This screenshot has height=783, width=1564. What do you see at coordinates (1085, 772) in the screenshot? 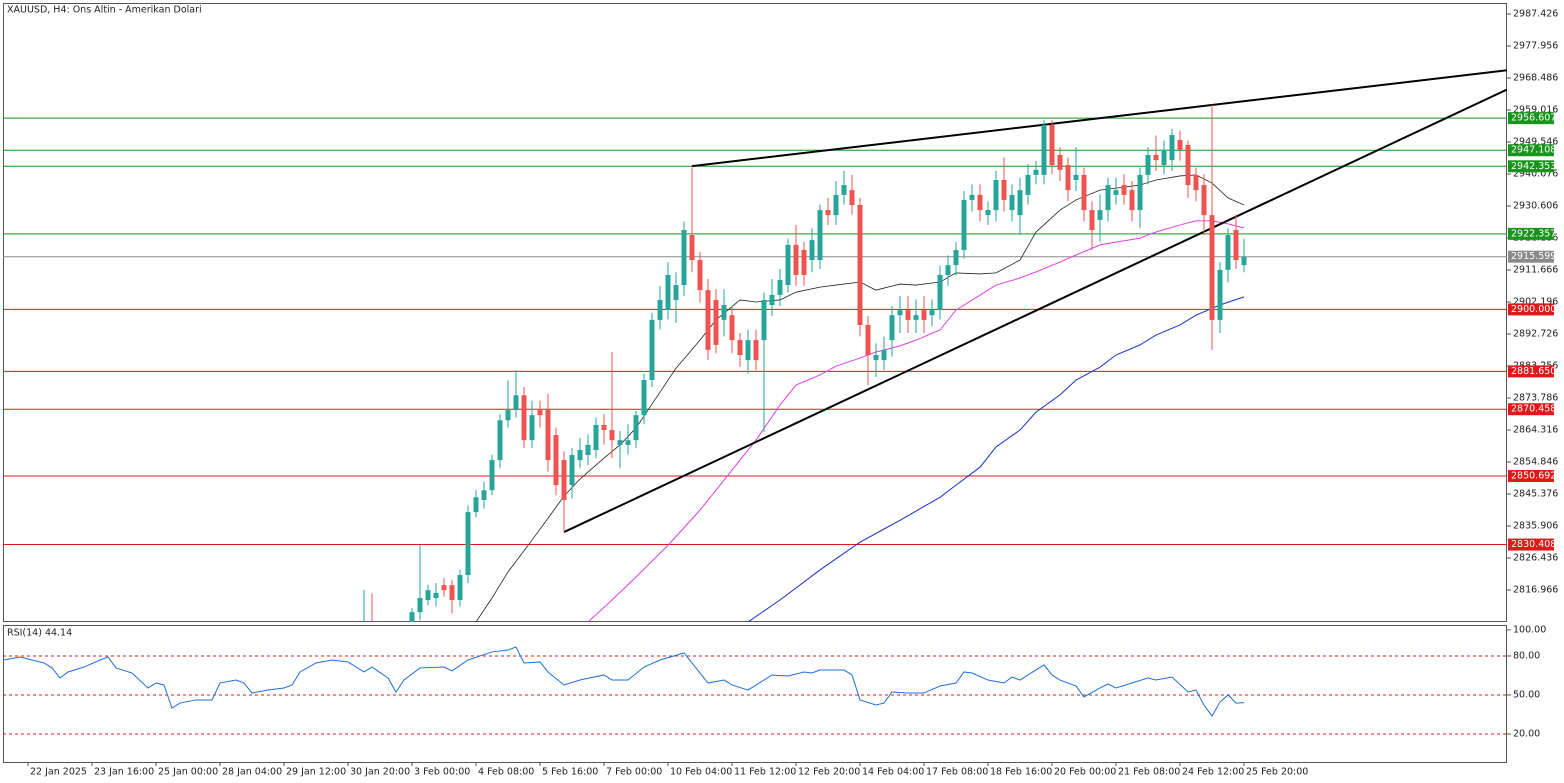
I see `x-tick-label: 20 Feb 00:00` at bounding box center [1085, 772].